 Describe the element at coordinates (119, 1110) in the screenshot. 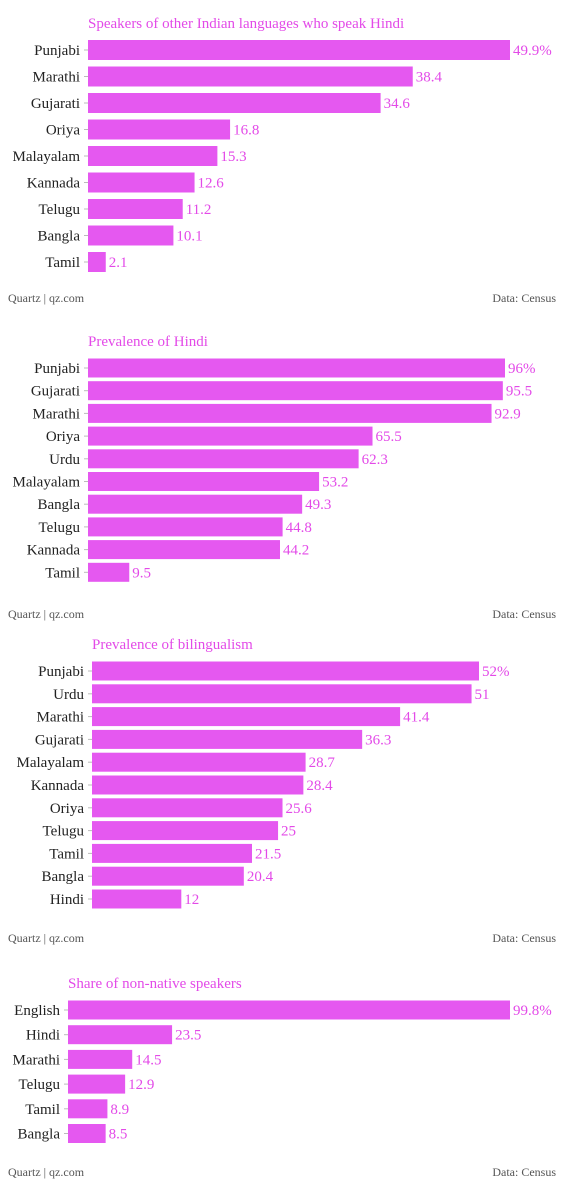

I see `data-label: 8.9` at that location.